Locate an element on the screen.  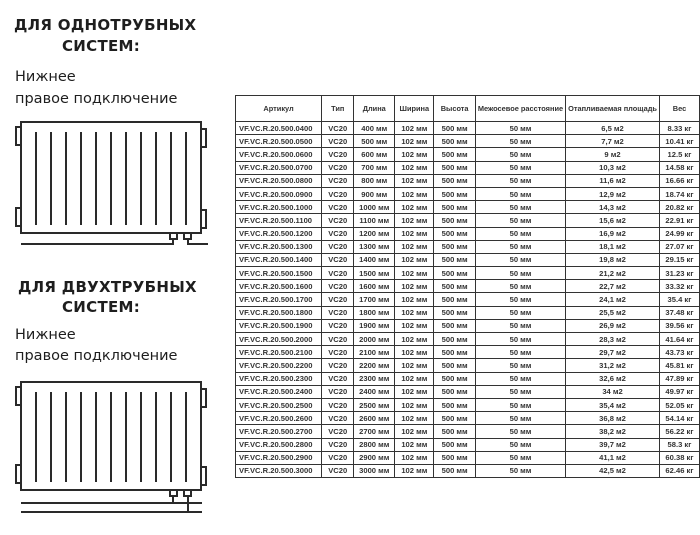
table-cell: 2000 мм is located at coordinates (374, 339).